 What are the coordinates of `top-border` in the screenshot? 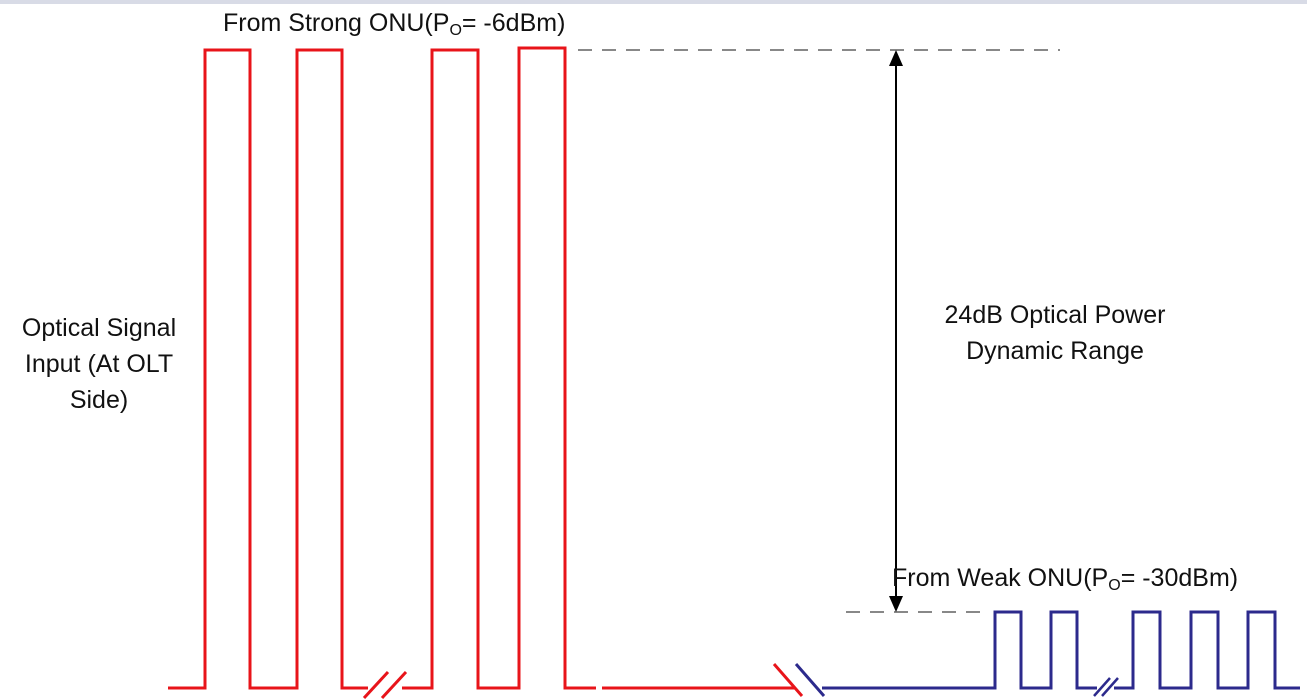 It's located at (653, 2).